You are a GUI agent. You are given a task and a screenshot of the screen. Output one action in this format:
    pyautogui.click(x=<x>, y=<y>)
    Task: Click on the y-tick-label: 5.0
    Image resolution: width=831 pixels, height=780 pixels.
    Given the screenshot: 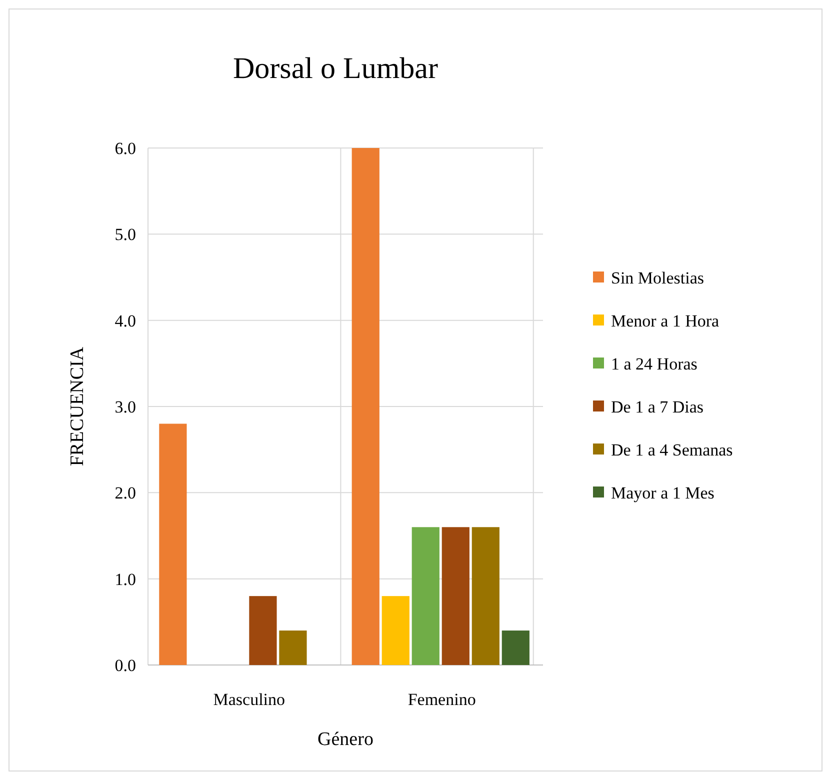 What is the action you would take?
    pyautogui.click(x=125, y=234)
    